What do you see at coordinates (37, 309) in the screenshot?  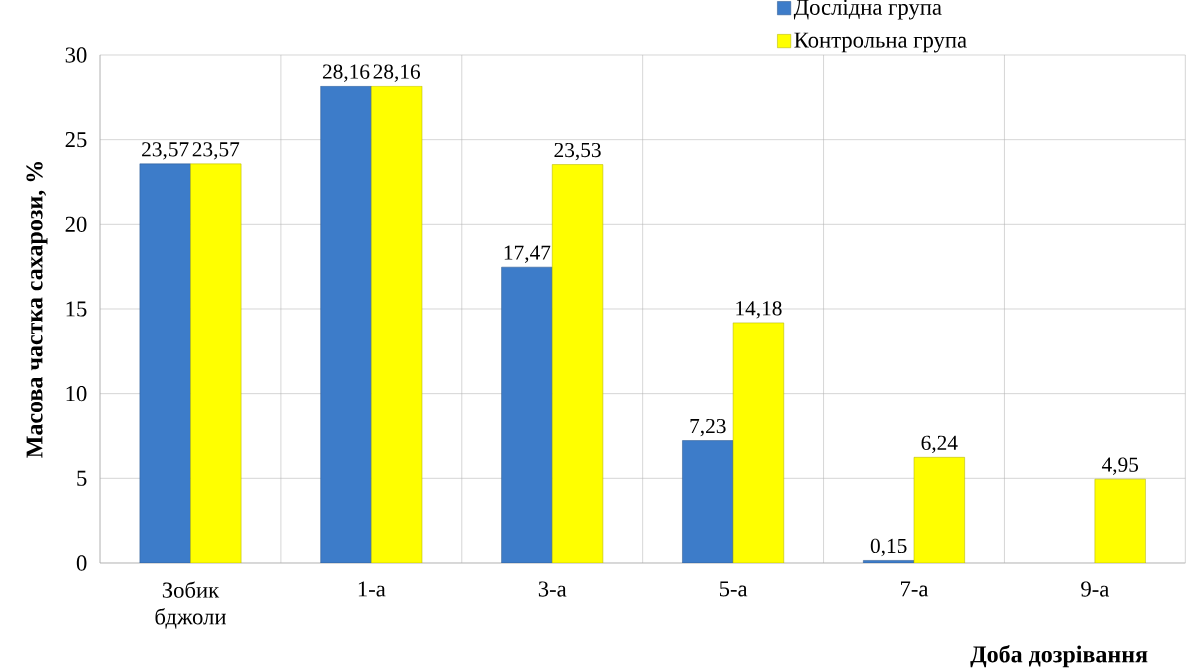 I see `y-axis-title: Масова частка сахарози, %` at bounding box center [37, 309].